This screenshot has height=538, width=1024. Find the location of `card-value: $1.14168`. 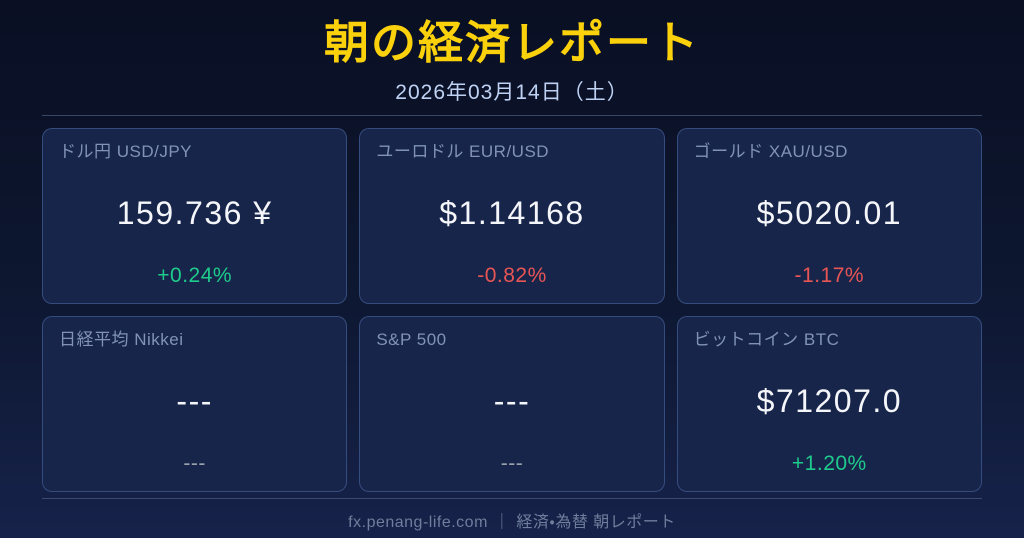

card-value: $1.14168 is located at coordinates (512, 212).